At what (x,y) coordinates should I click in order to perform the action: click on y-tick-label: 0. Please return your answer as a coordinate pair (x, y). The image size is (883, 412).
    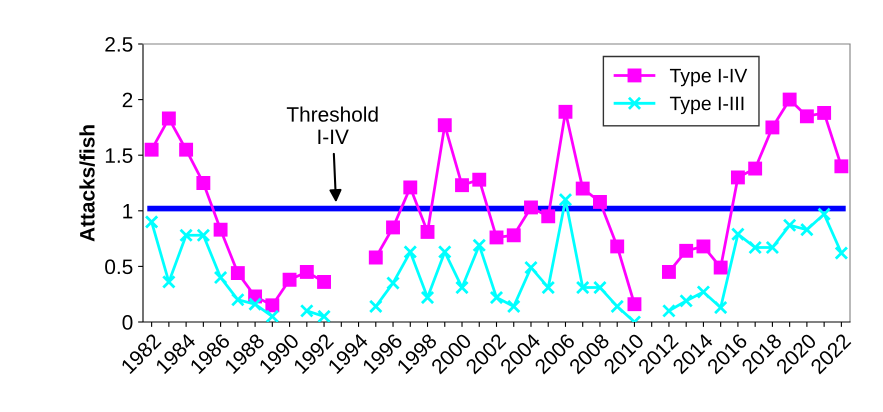
    Looking at the image, I should click on (127, 322).